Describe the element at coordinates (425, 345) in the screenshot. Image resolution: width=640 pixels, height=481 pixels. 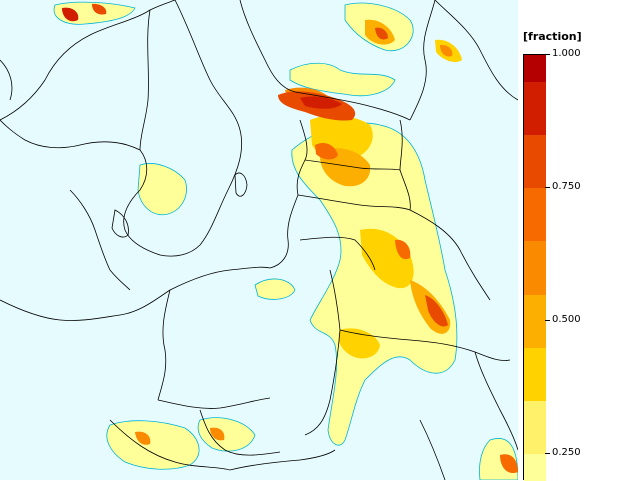
I see `border-belarus-ukraine` at that location.